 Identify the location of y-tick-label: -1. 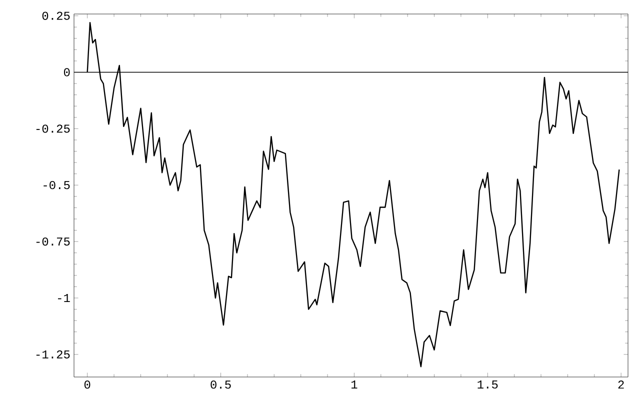
(64, 298).